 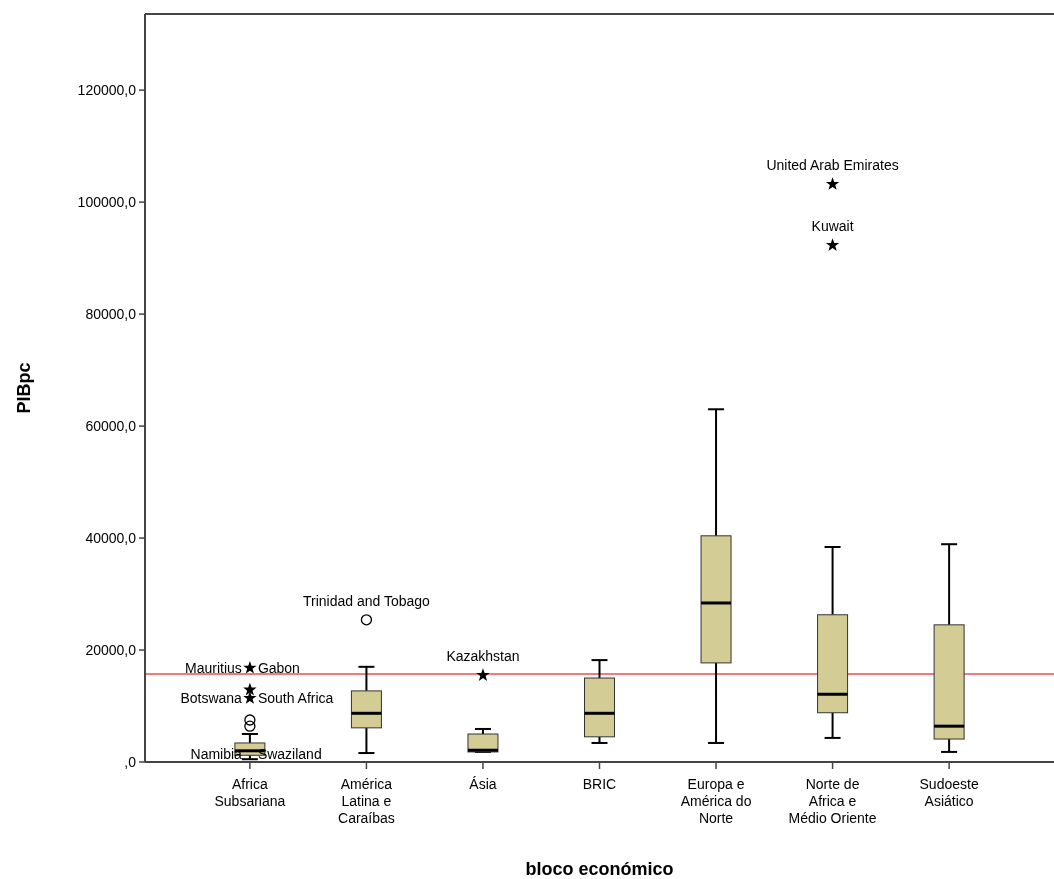 What do you see at coordinates (211, 698) in the screenshot?
I see `annotation: Botswana` at bounding box center [211, 698].